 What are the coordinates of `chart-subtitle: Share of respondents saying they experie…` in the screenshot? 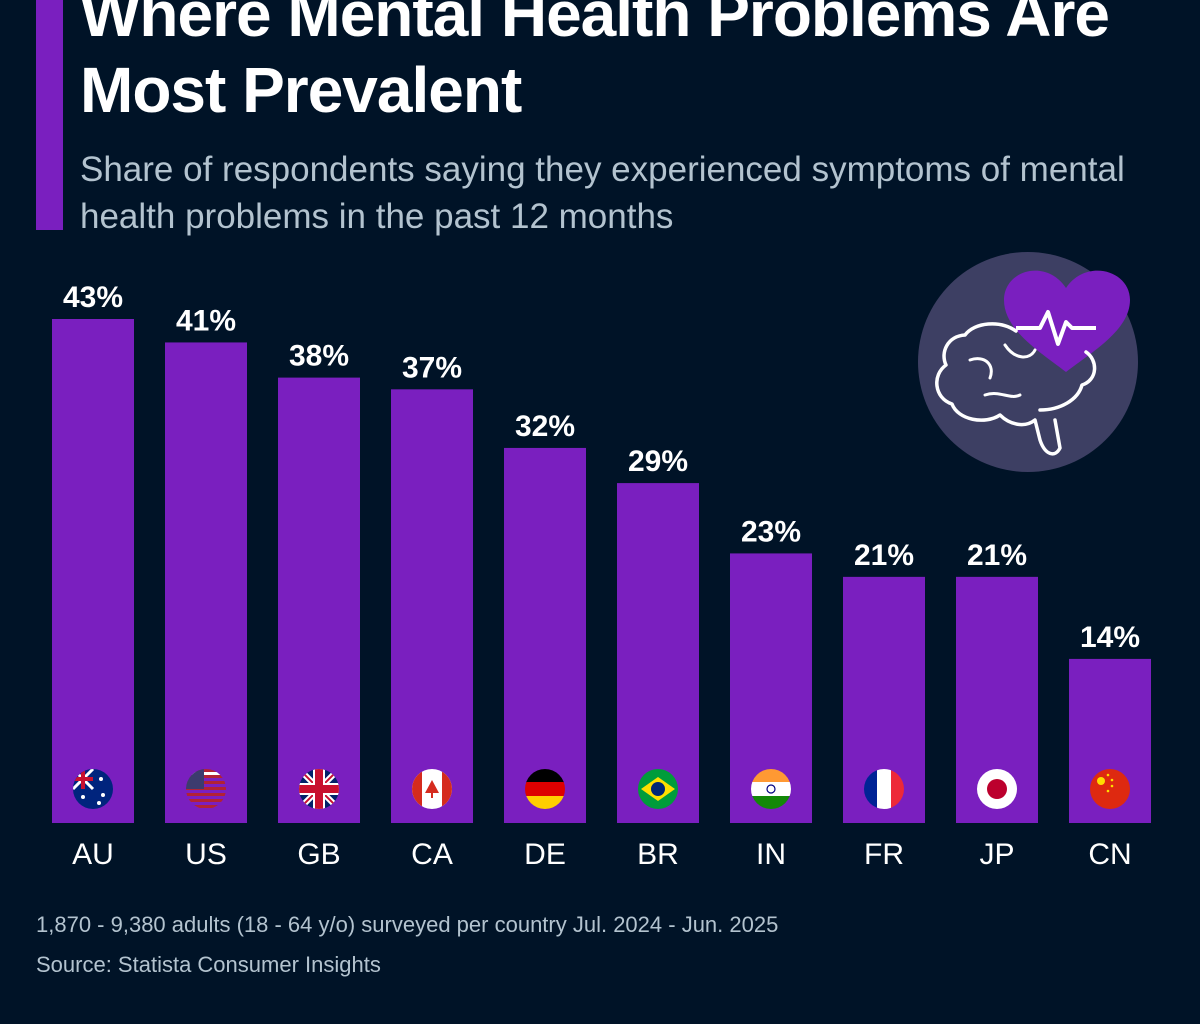 It's located at (602, 193).